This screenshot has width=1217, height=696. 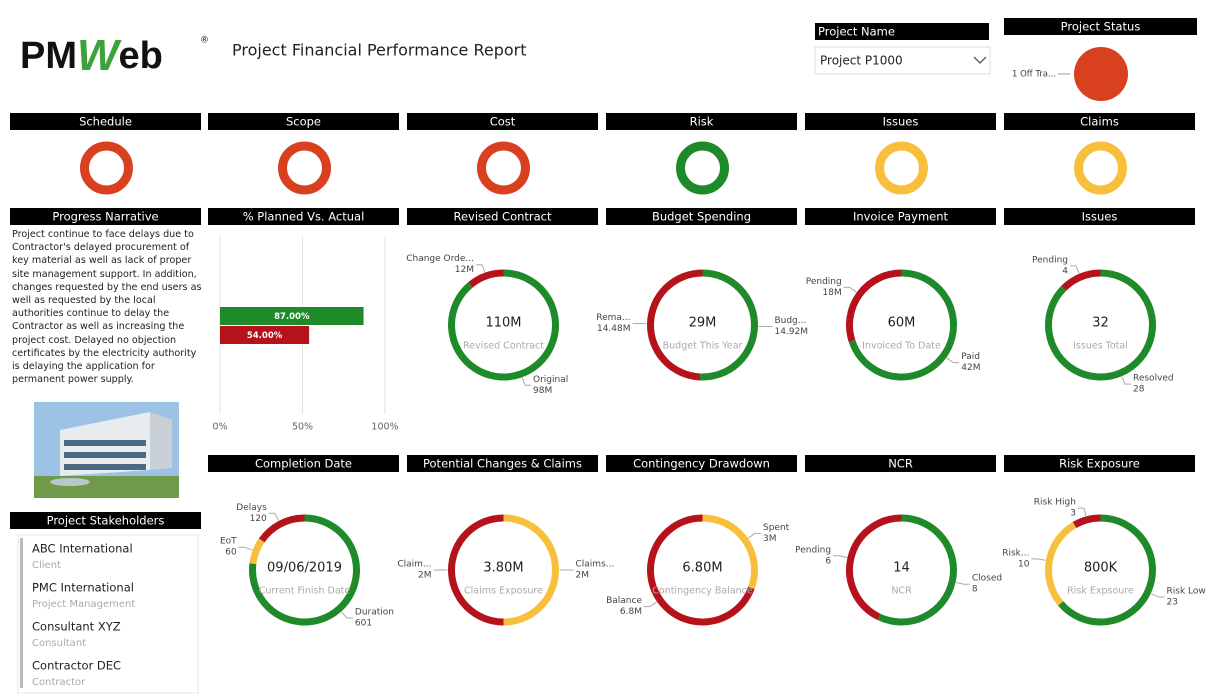 I want to click on header-title: Progress Narrative, so click(x=105, y=217).